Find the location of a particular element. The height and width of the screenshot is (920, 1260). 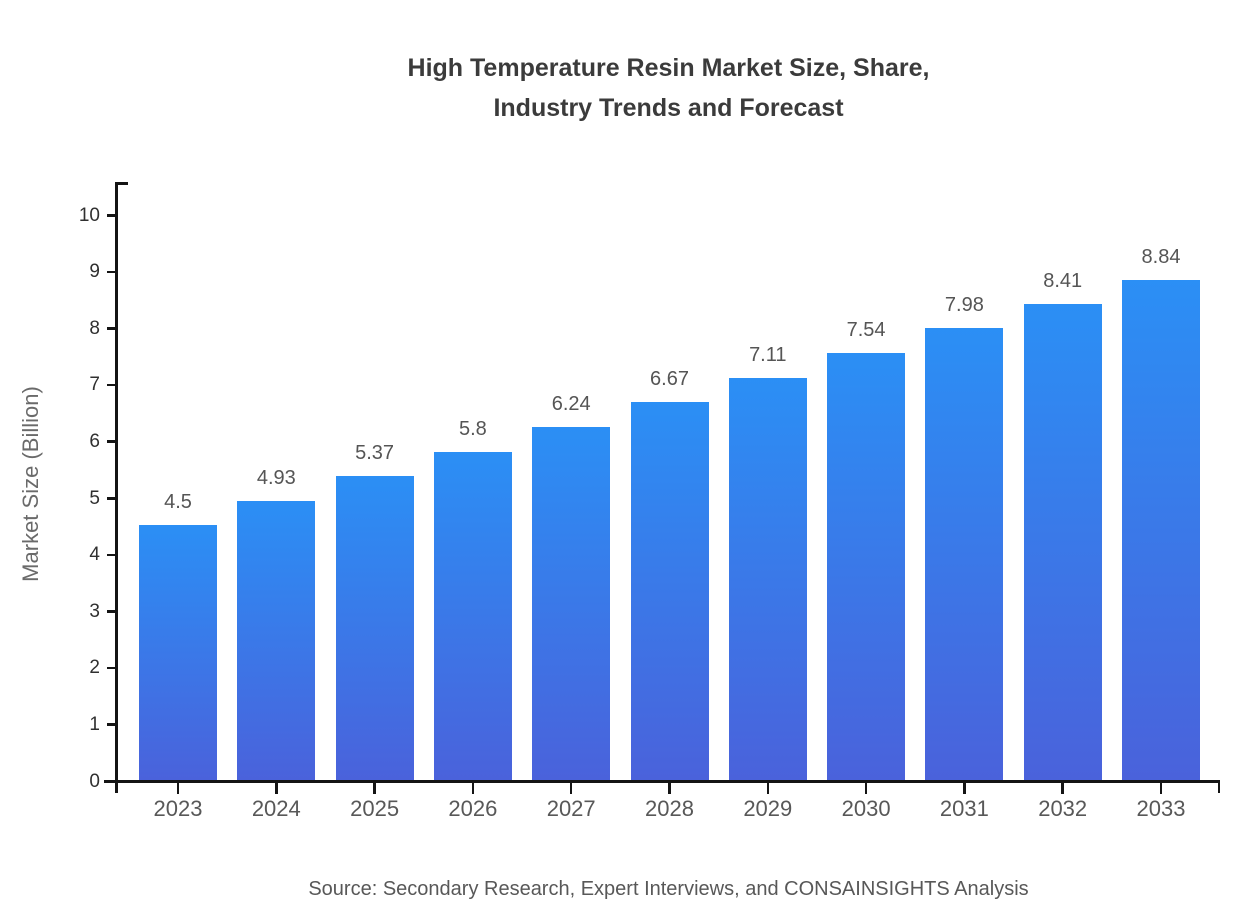

x-tick-label: 2024 is located at coordinates (276, 808).